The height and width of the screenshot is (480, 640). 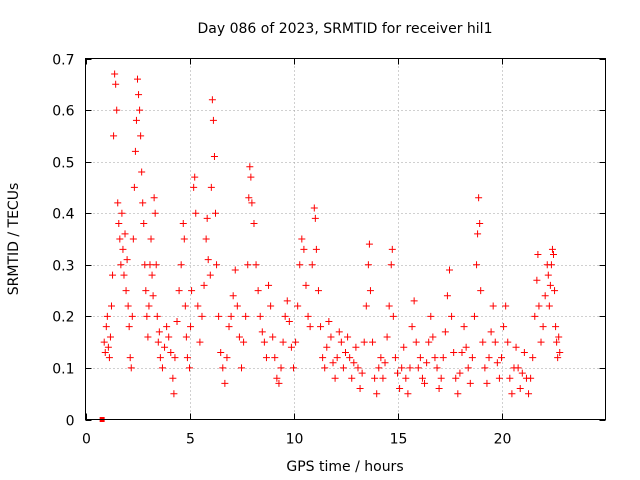 What do you see at coordinates (63, 61) in the screenshot?
I see `y-tick-label: 0.7` at bounding box center [63, 61].